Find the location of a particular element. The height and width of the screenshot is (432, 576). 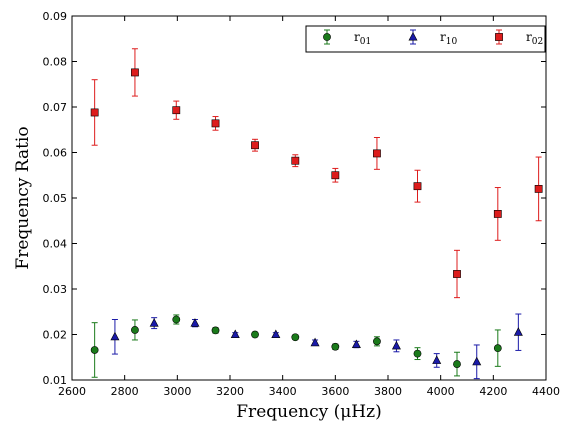

x-tick-label: 4400 is located at coordinates (546, 391).